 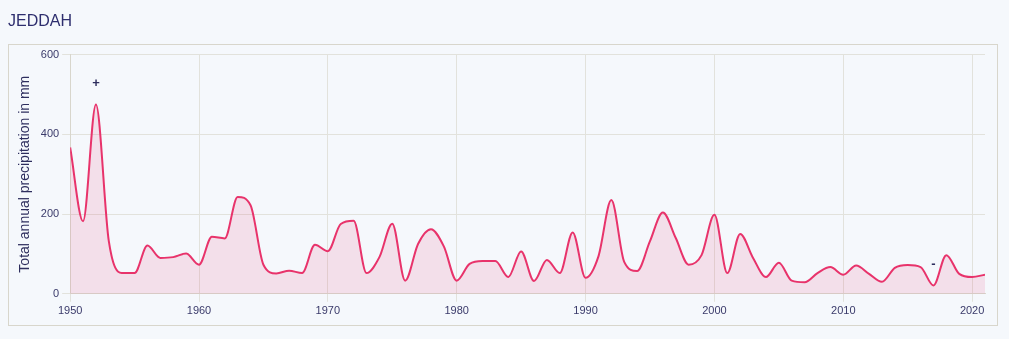 I want to click on y-tick-label: 400, so click(x=50, y=133).